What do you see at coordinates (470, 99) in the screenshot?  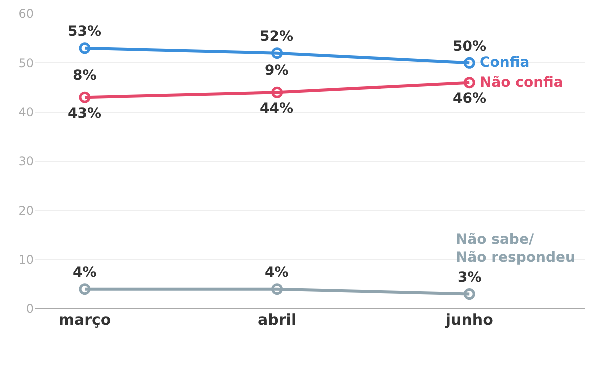 I see `data-label: 46%` at bounding box center [470, 99].